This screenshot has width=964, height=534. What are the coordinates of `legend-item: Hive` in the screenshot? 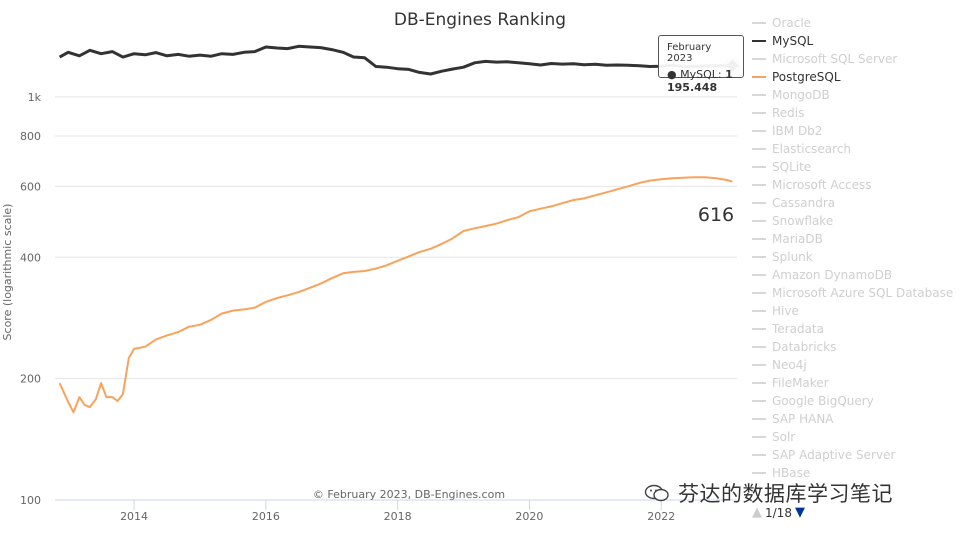 It's located at (857, 311).